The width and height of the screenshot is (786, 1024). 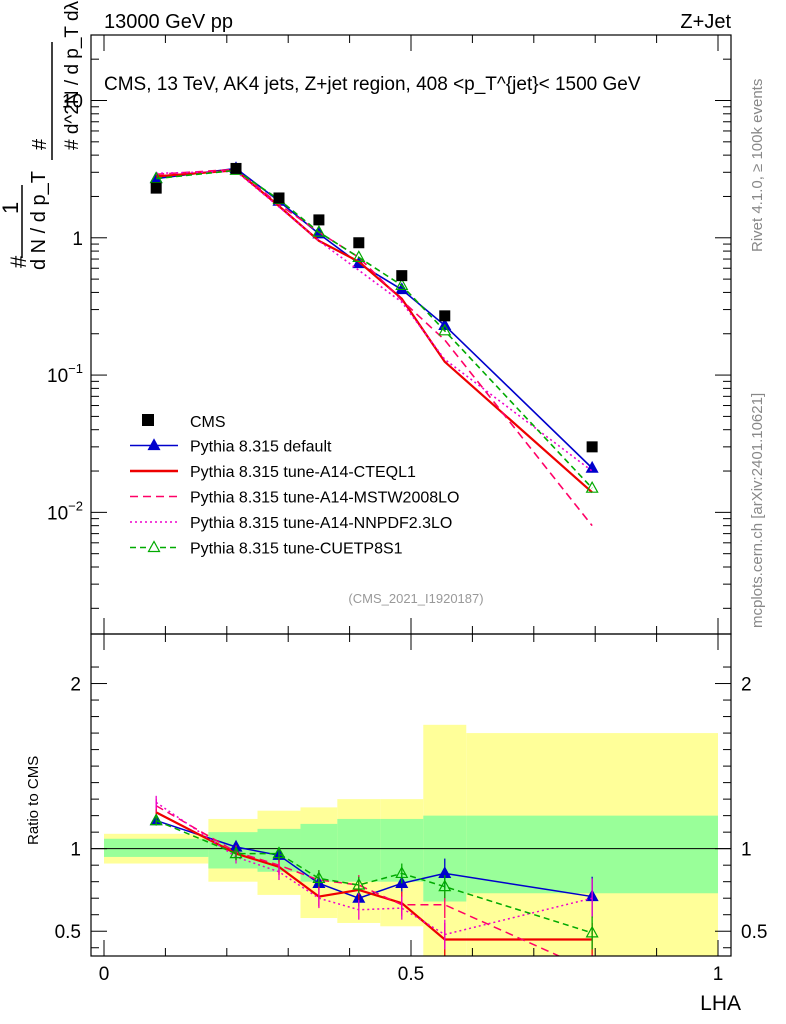 I want to click on main-ytick-exp-0: −2, so click(x=75, y=505).